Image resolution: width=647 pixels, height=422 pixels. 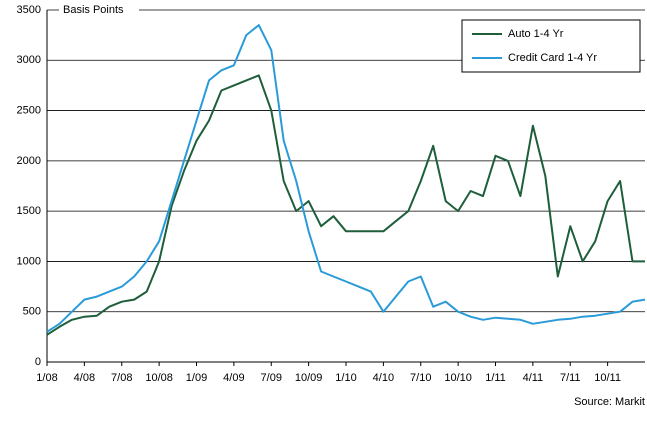 What do you see at coordinates (551, 46) in the screenshot?
I see `legend-box` at bounding box center [551, 46].